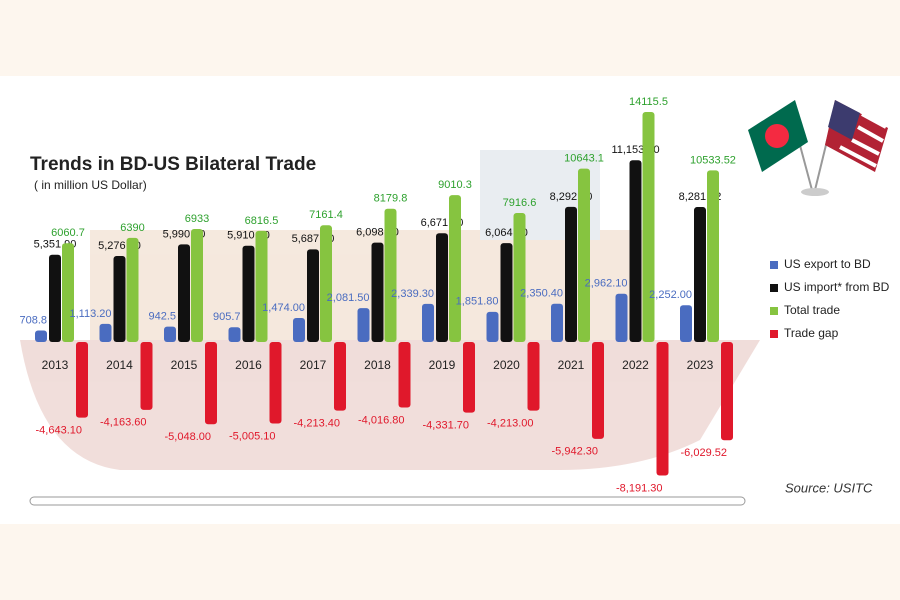  Describe the element at coordinates (59, 431) in the screenshot. I see `data-label: -4,643.10` at that location.